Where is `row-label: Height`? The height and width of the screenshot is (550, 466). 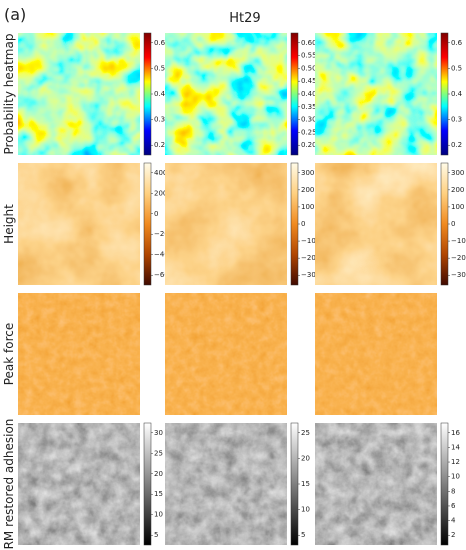 row-label: Height is located at coordinates (9, 224).